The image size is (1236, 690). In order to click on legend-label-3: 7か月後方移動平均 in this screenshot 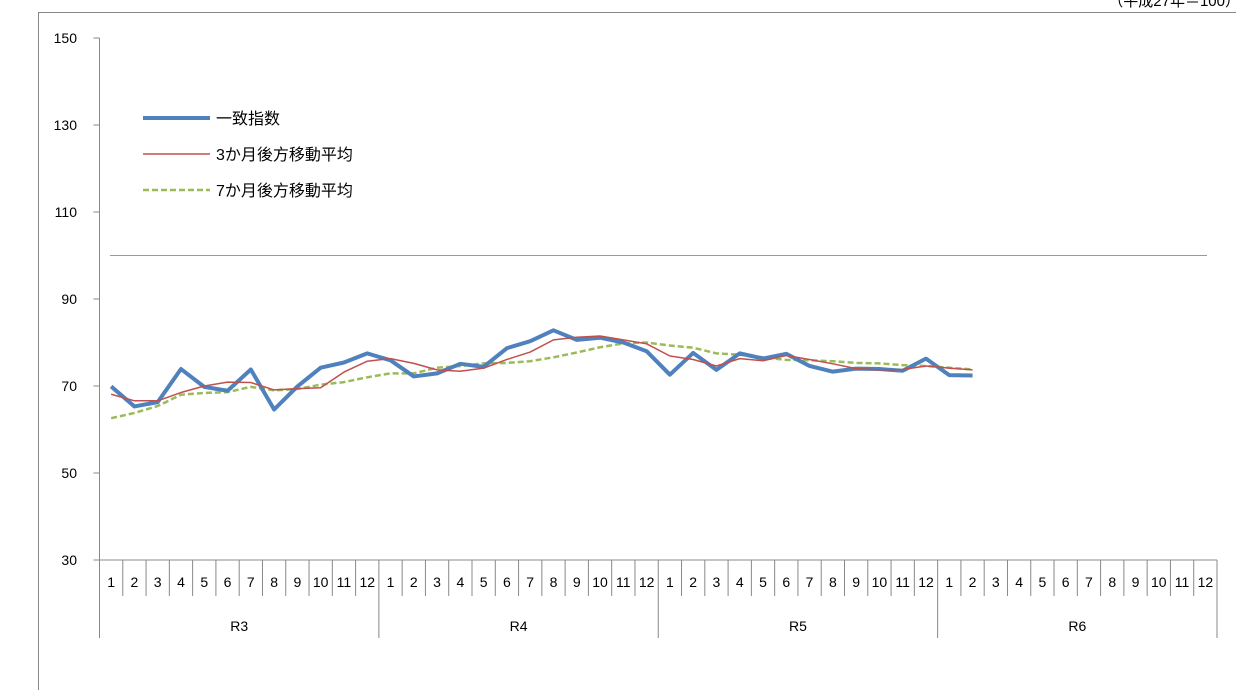, I will do `click(284, 191)`.